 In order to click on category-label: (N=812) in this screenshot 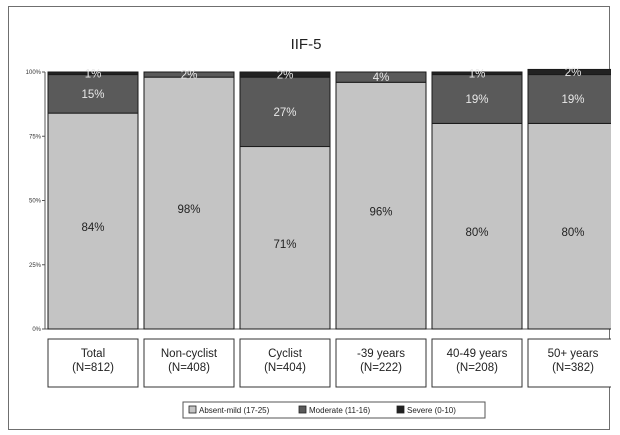, I will do `click(93, 368)`.